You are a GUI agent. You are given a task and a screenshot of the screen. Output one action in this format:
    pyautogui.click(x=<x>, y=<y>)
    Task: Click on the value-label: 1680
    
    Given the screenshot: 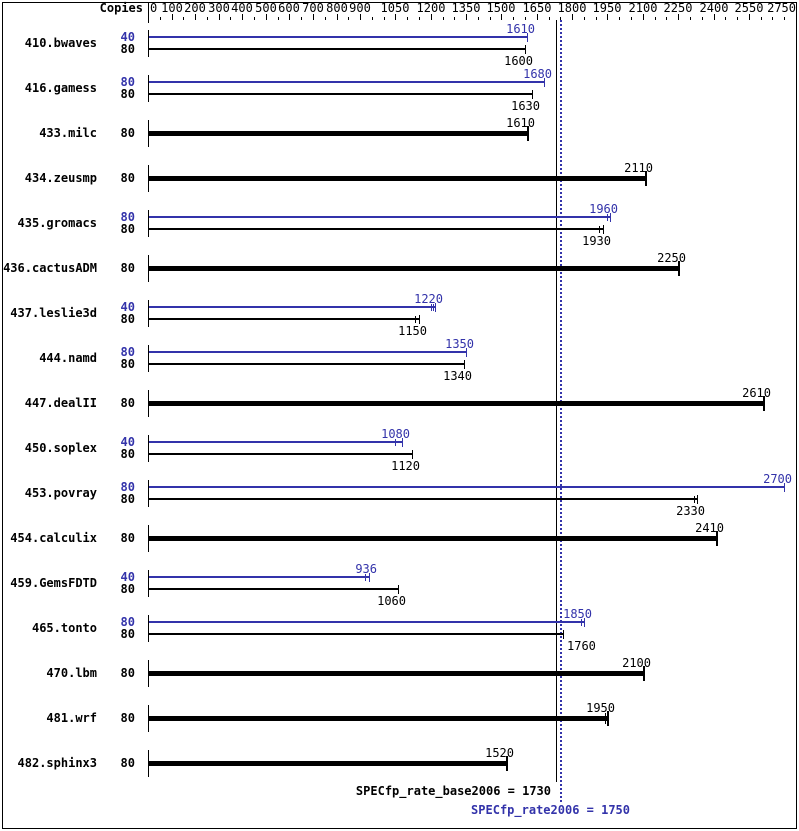 What is the action you would take?
    pyautogui.click(x=537, y=74)
    